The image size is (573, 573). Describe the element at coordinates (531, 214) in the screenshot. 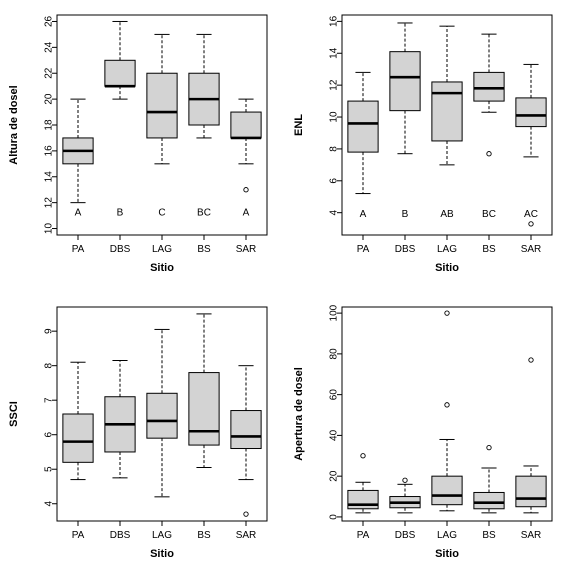

I see `significance-letter: AC` at that location.